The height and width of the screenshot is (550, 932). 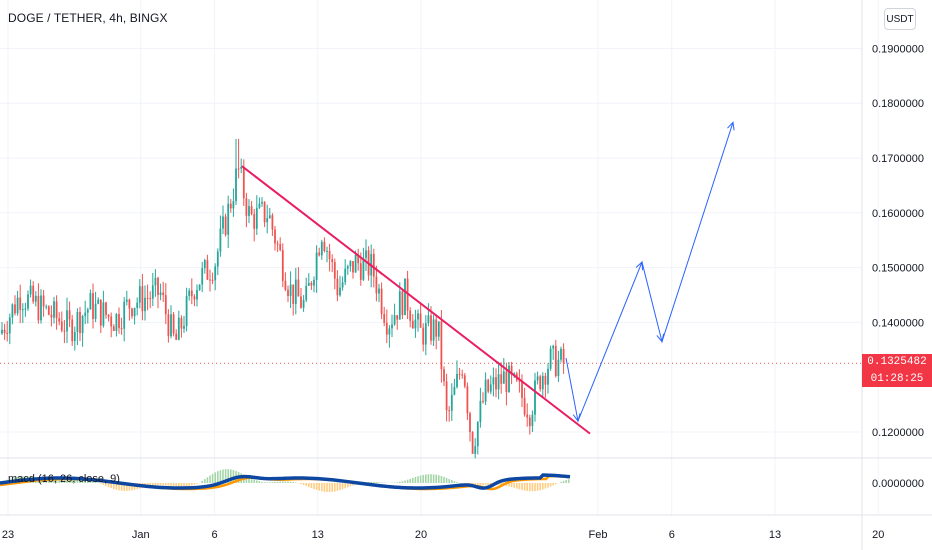 I want to click on macd-indicator-label: macd (16, 26, close, 9), so click(x=64, y=479).